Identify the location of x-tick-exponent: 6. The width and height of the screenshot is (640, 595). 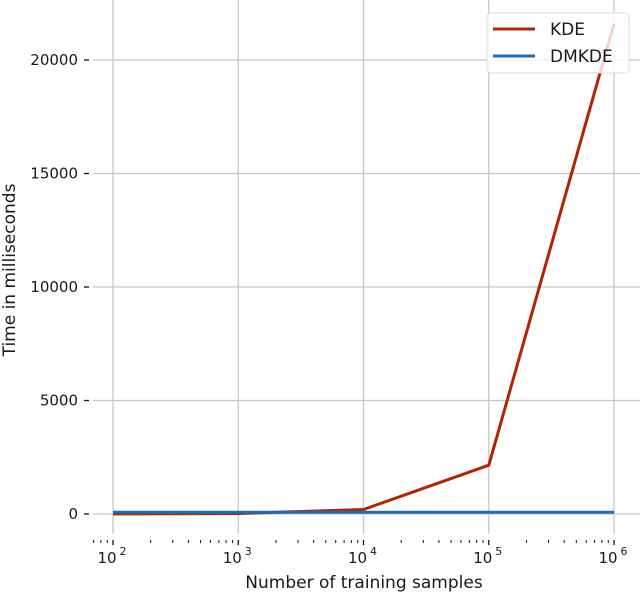
(624, 551).